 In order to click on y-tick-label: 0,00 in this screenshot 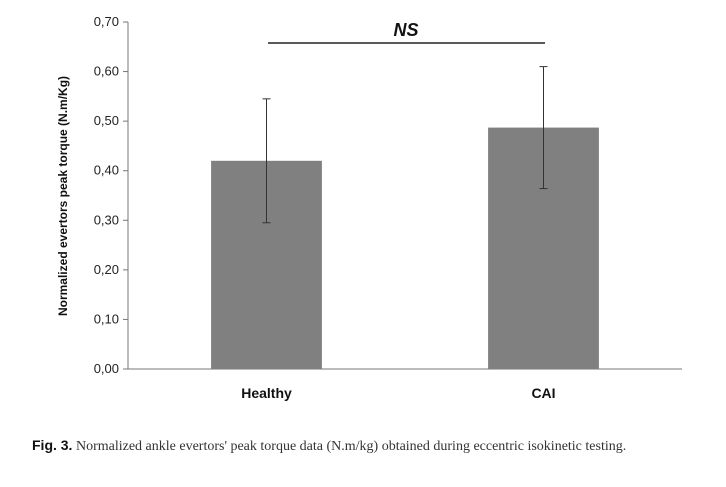, I will do `click(106, 368)`.